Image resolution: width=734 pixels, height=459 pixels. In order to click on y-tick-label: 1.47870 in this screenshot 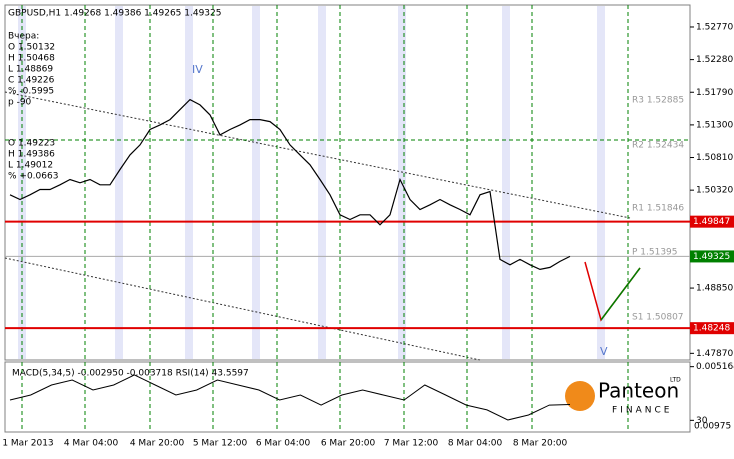, I will do `click(714, 354)`.